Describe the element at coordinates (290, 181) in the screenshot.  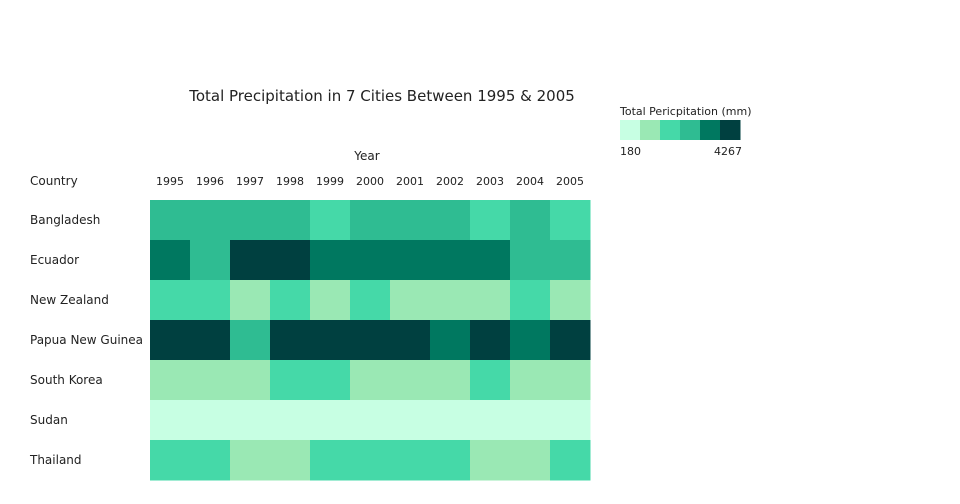
I see `x-tick-label: 1998` at that location.